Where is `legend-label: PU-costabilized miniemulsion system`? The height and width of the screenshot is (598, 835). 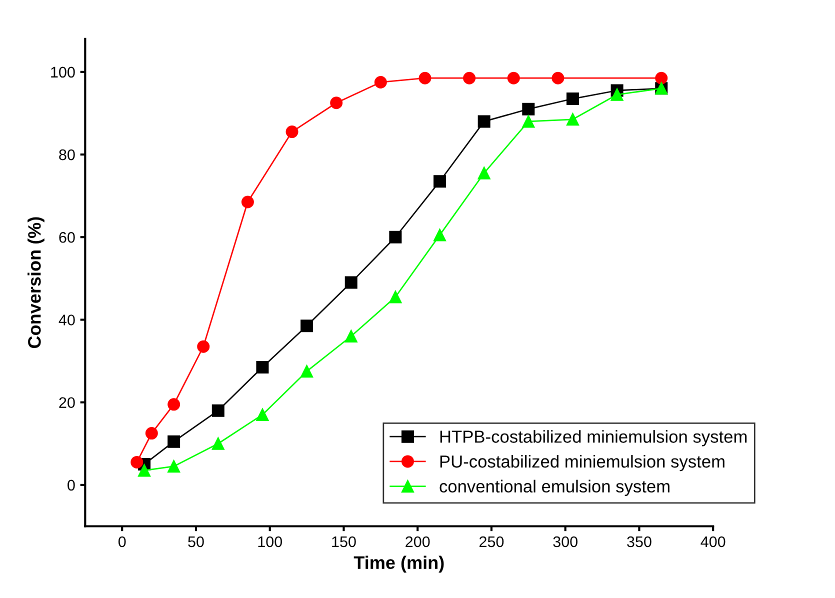
legend-label: PU-costabilized miniemulsion system is located at coordinates (582, 463).